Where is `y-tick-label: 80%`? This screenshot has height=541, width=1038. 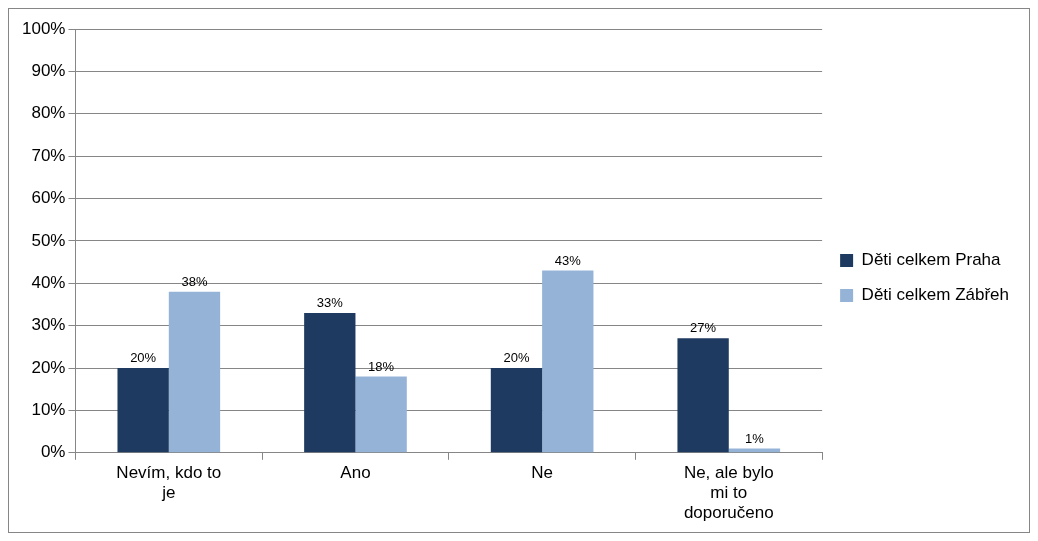
y-tick-label: 80% is located at coordinates (48, 113).